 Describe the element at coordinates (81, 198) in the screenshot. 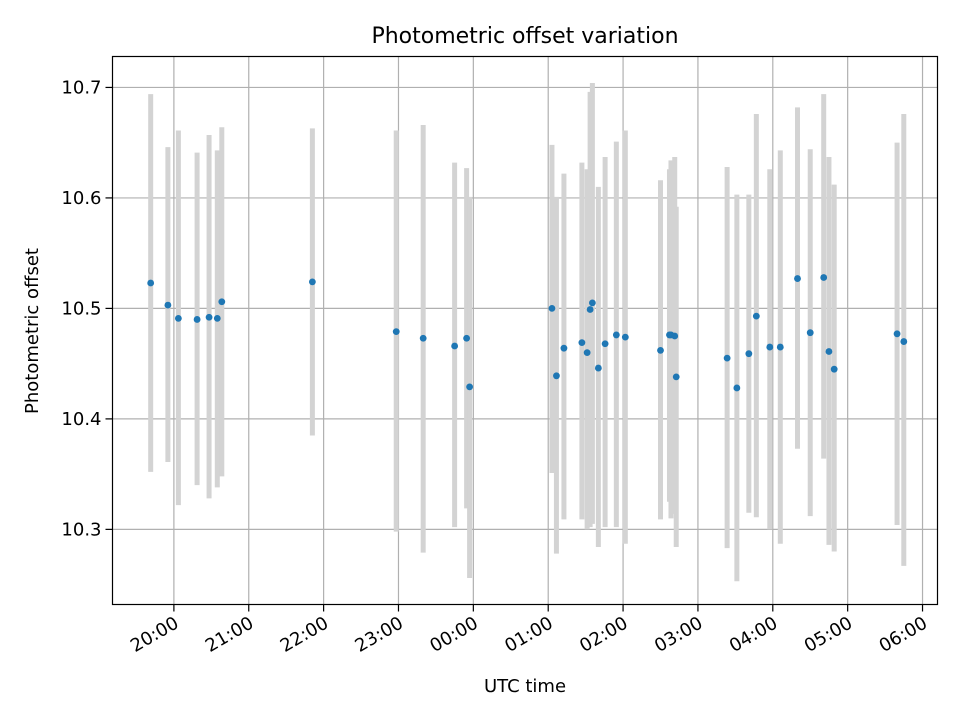

I see `y-tick-label: 10.6` at that location.